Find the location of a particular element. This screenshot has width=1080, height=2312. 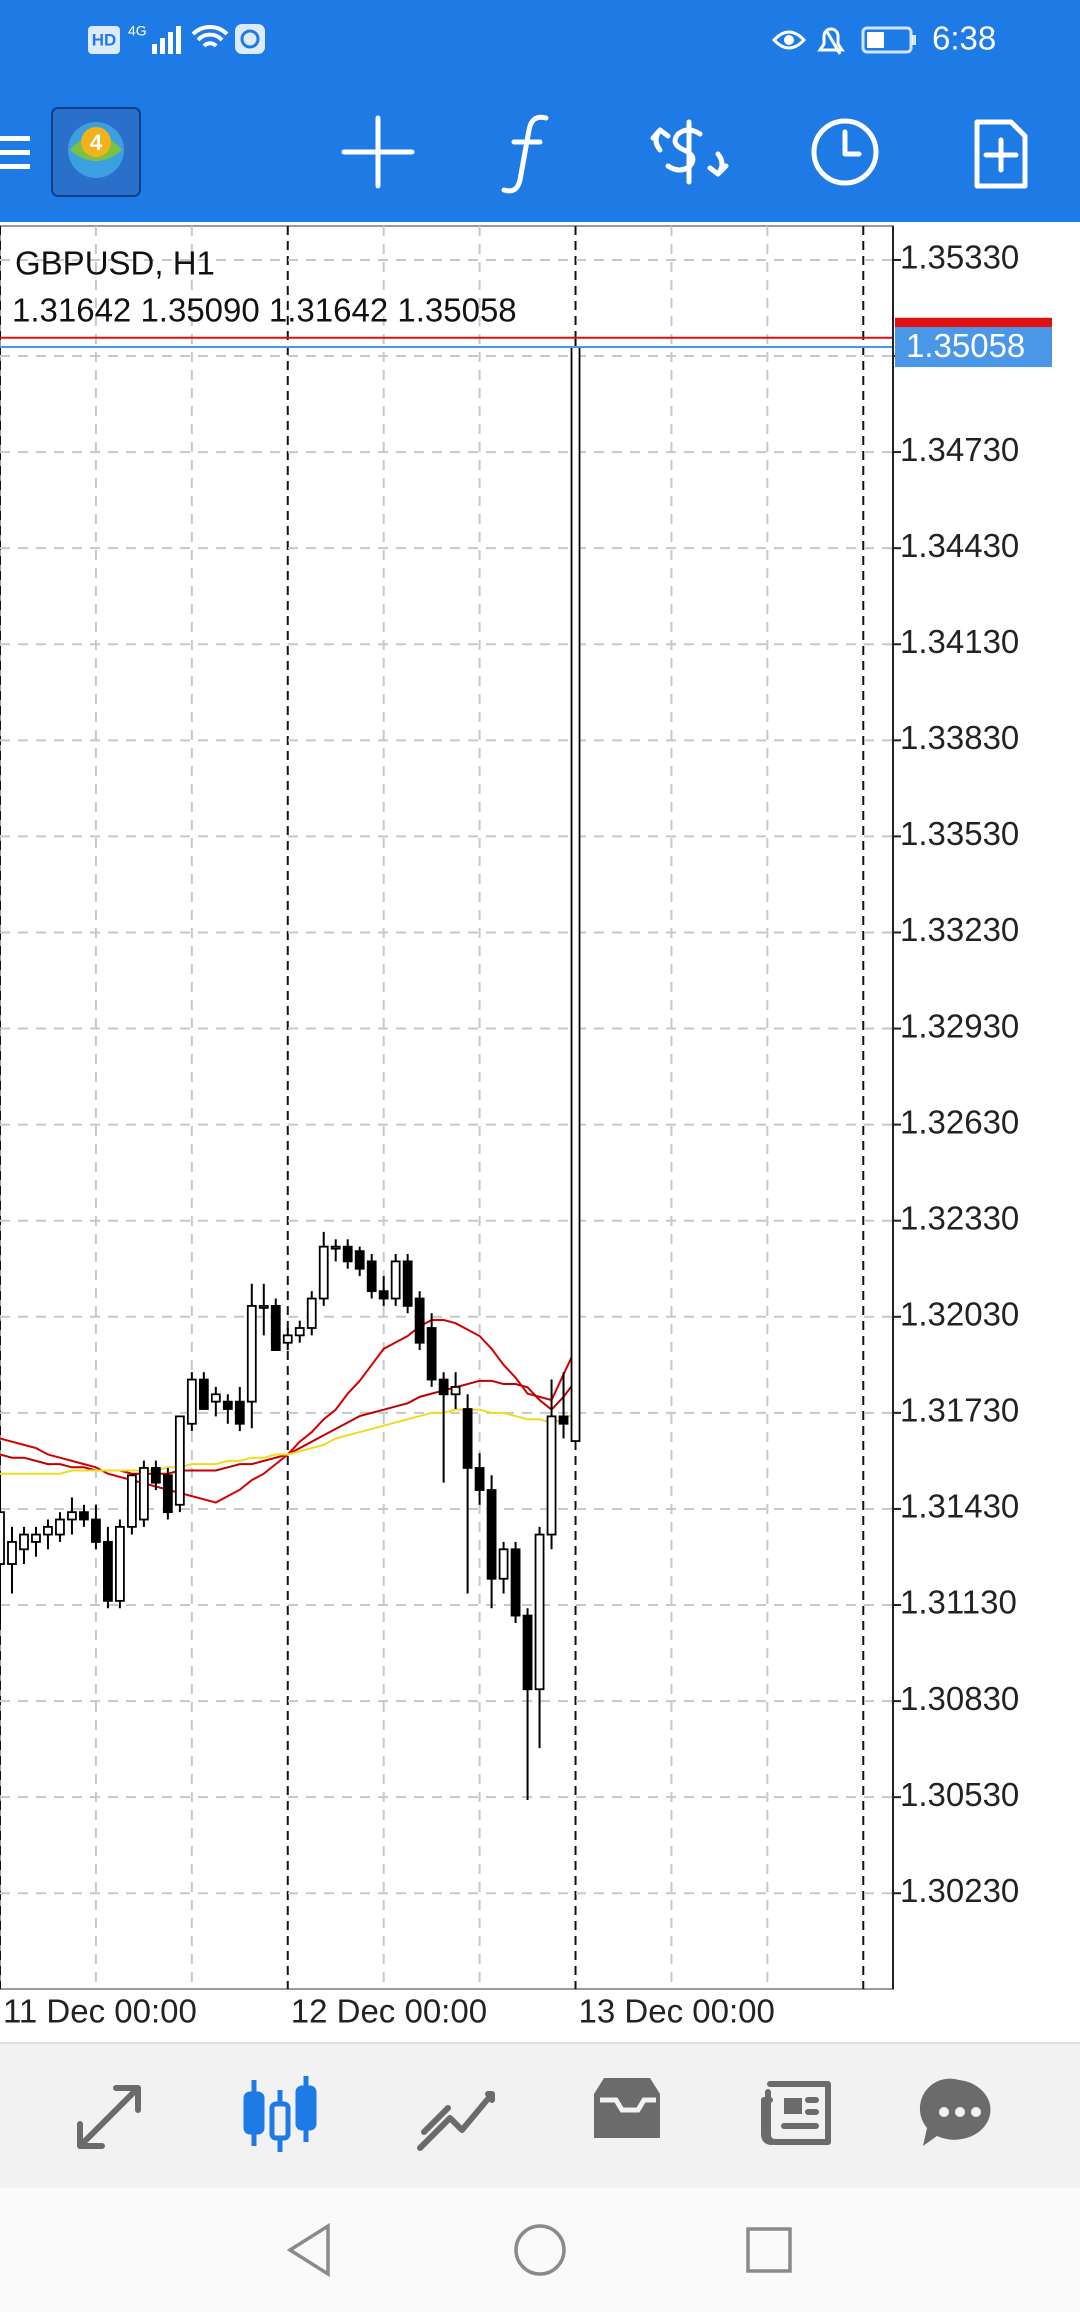

battery-icon is located at coordinates (887, 40).